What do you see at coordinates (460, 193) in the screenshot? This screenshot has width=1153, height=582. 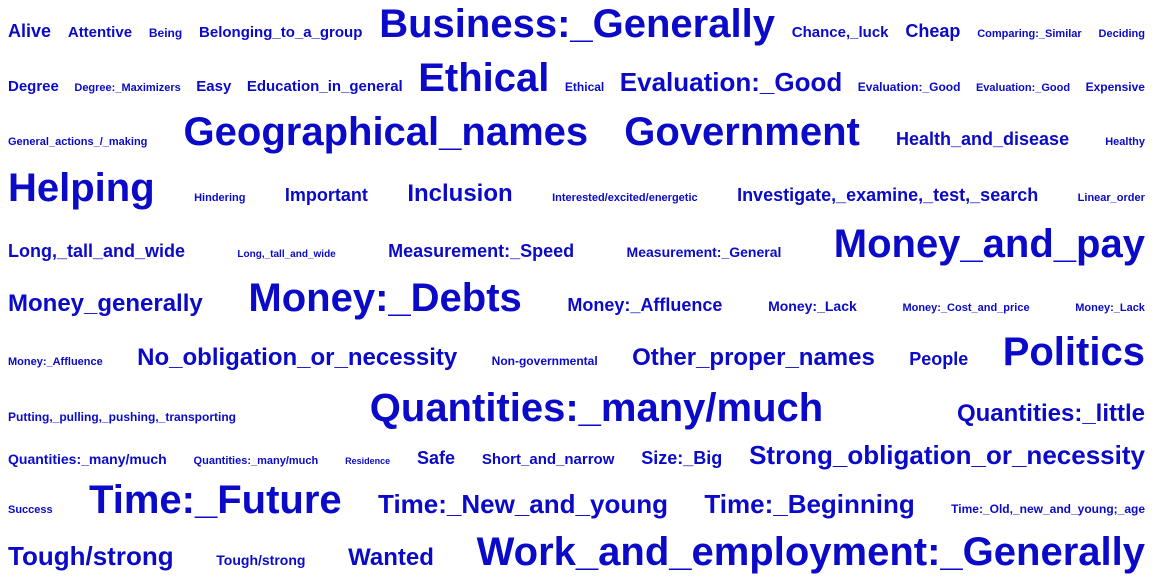 I see `cloud-word: Inclusion` at bounding box center [460, 193].